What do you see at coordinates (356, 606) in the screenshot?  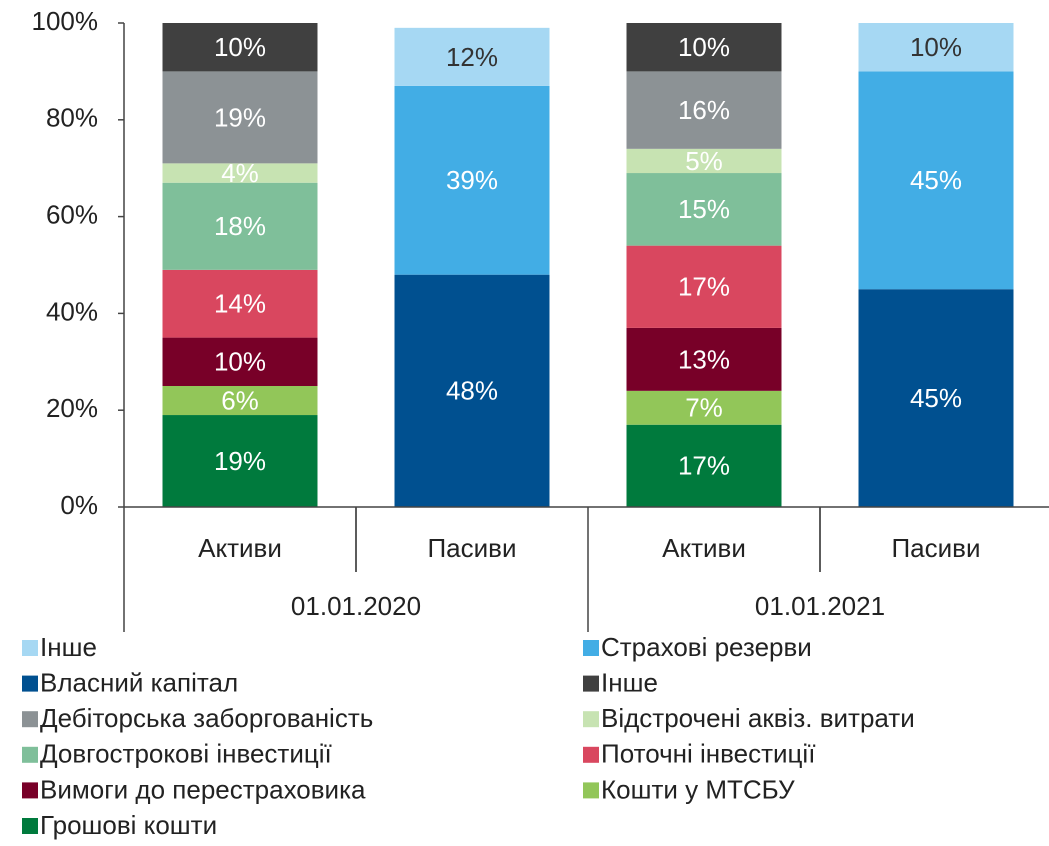 I see `group-label: 01.01.2020` at bounding box center [356, 606].